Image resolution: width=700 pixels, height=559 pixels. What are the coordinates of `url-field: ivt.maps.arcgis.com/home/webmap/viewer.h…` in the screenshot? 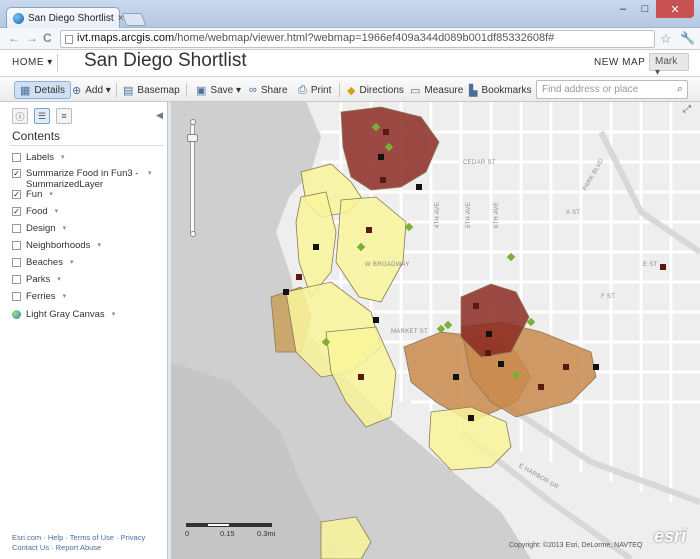 It's located at (357, 39).